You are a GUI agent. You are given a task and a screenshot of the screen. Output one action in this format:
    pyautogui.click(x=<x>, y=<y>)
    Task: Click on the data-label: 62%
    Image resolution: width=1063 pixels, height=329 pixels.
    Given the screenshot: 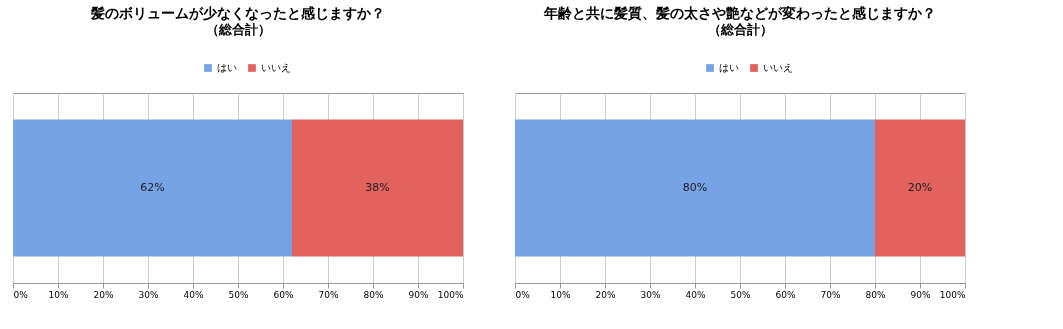 What is the action you would take?
    pyautogui.click(x=152, y=187)
    